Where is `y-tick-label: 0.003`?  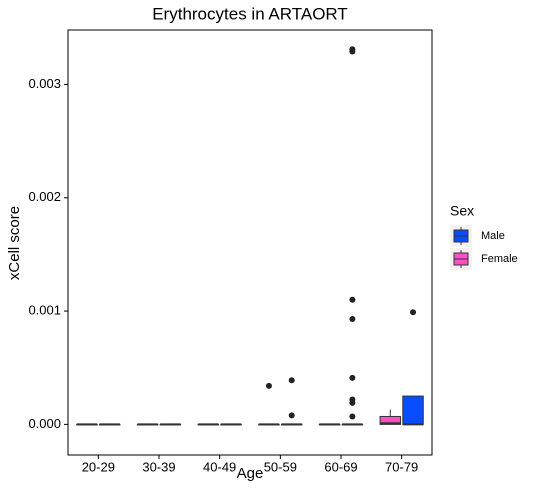 y-tick-label: 0.003 is located at coordinates (44, 83).